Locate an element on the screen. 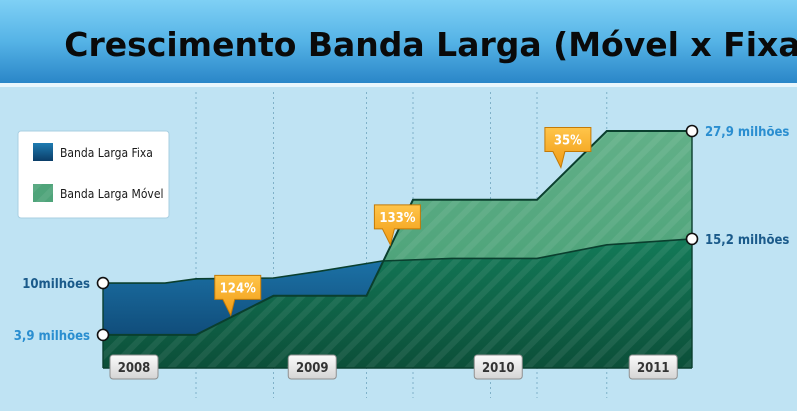  year-label: 2010 is located at coordinates (498, 367).